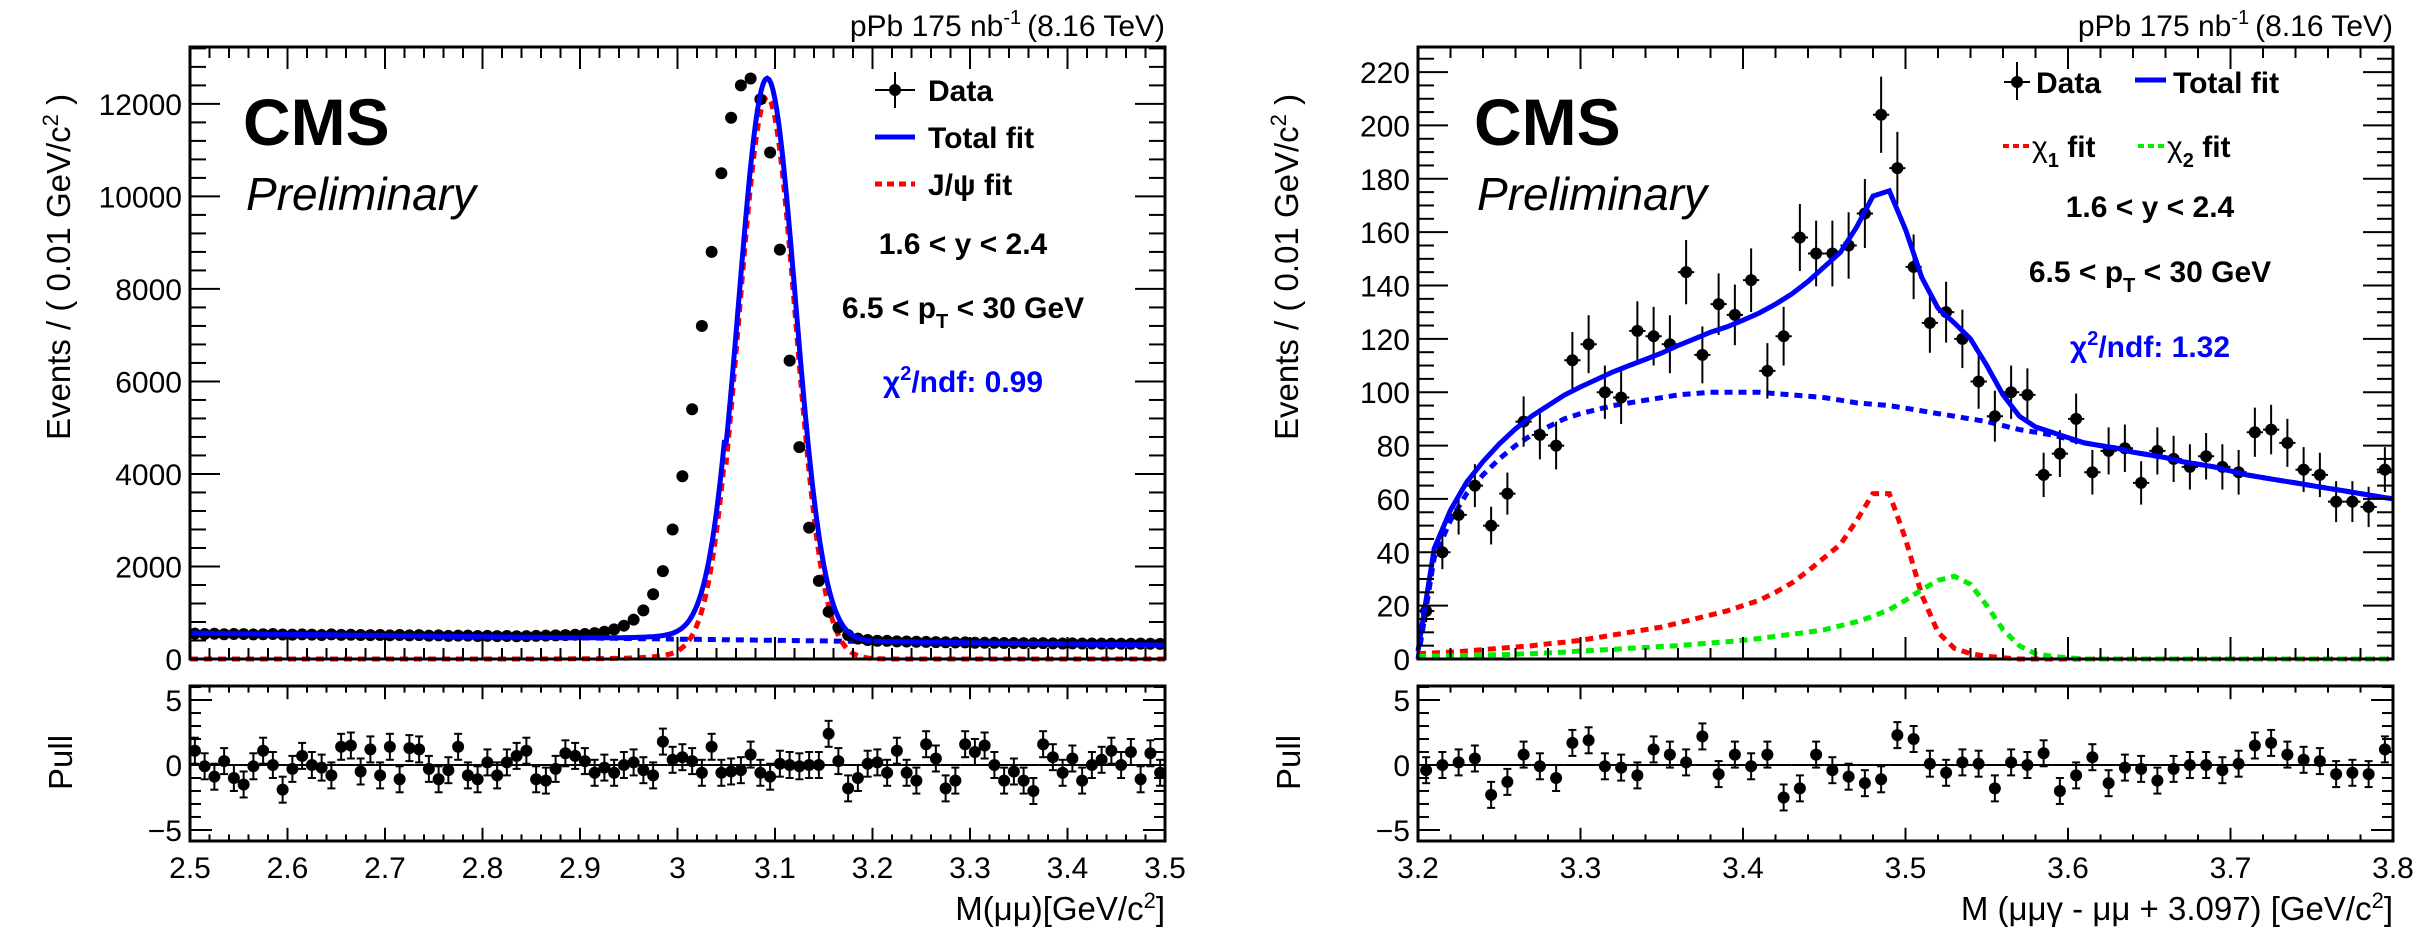 The image size is (2435, 936). I want to click on left-x-tick-label: 3.5, so click(1165, 868).